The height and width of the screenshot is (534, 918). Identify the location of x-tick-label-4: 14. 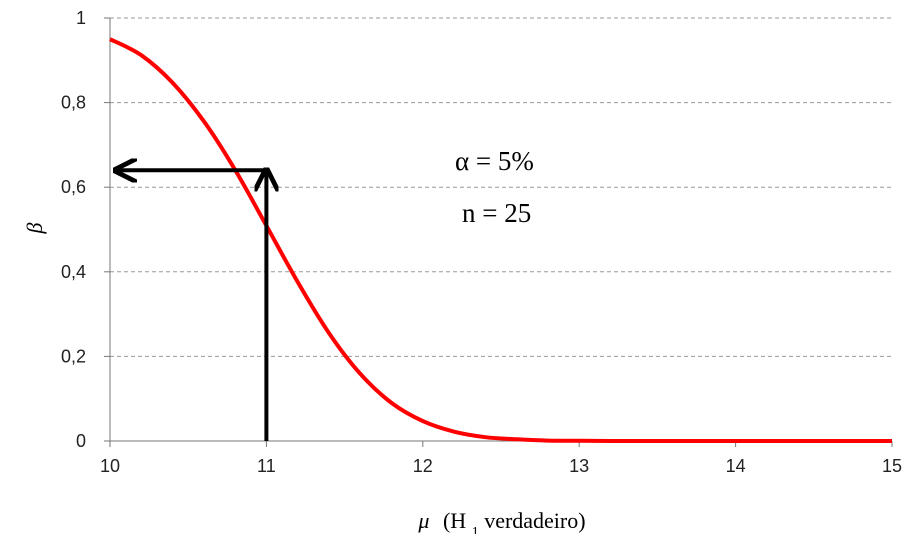
(736, 466).